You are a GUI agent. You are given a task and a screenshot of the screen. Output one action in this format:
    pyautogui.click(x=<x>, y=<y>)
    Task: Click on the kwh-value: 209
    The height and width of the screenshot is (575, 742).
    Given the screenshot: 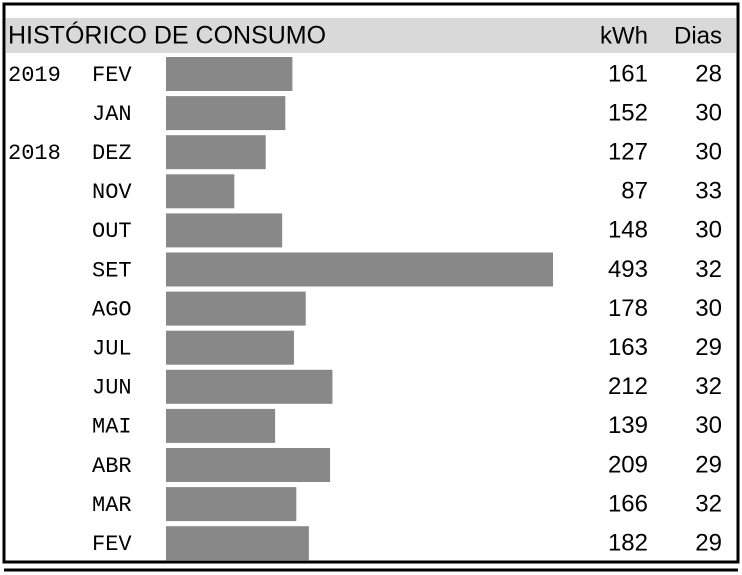 What is the action you would take?
    pyautogui.click(x=628, y=464)
    